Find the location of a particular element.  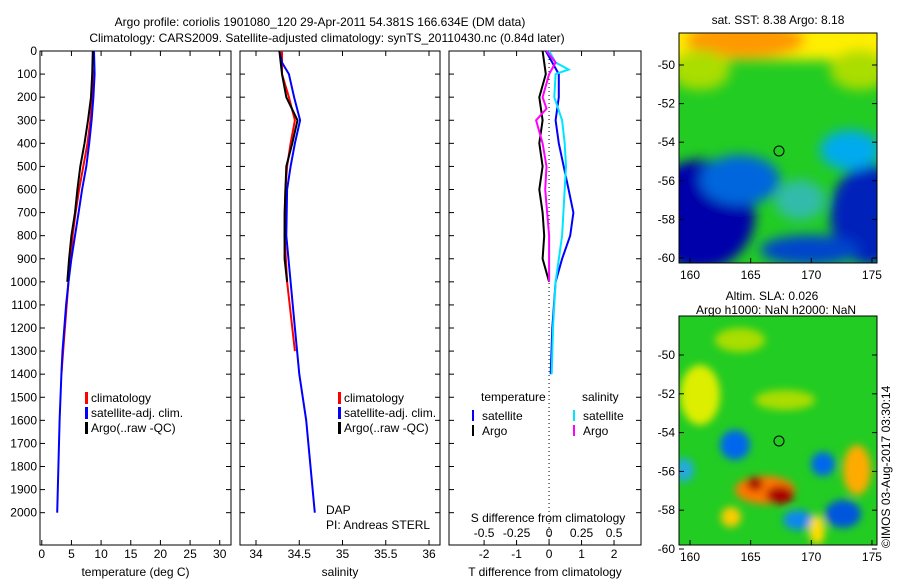

x-tick-label: 10 is located at coordinates (101, 554).